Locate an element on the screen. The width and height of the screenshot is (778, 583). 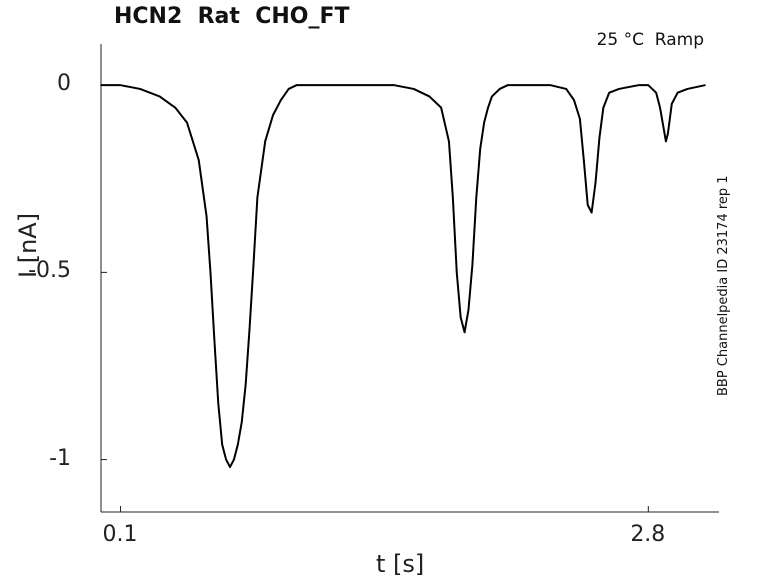
source-note: BBP Channelpedia ID 23174 rep 1 is located at coordinates (723, 285).